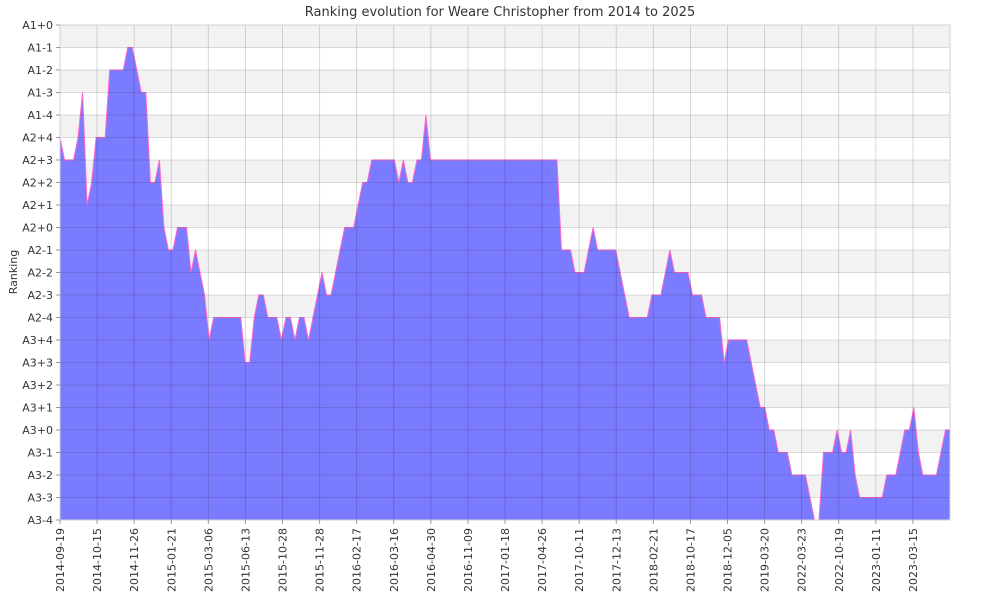 The height and width of the screenshot is (600, 1000). Describe the element at coordinates (97, 560) in the screenshot. I see `x-tick-label: 2014-10-15` at that location.